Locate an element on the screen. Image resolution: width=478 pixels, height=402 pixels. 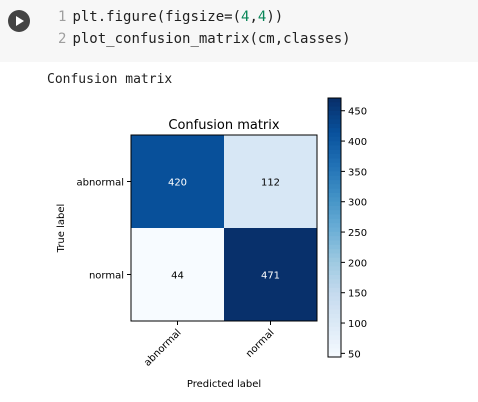
colorbar-tick-label: 450 is located at coordinates (357, 112).